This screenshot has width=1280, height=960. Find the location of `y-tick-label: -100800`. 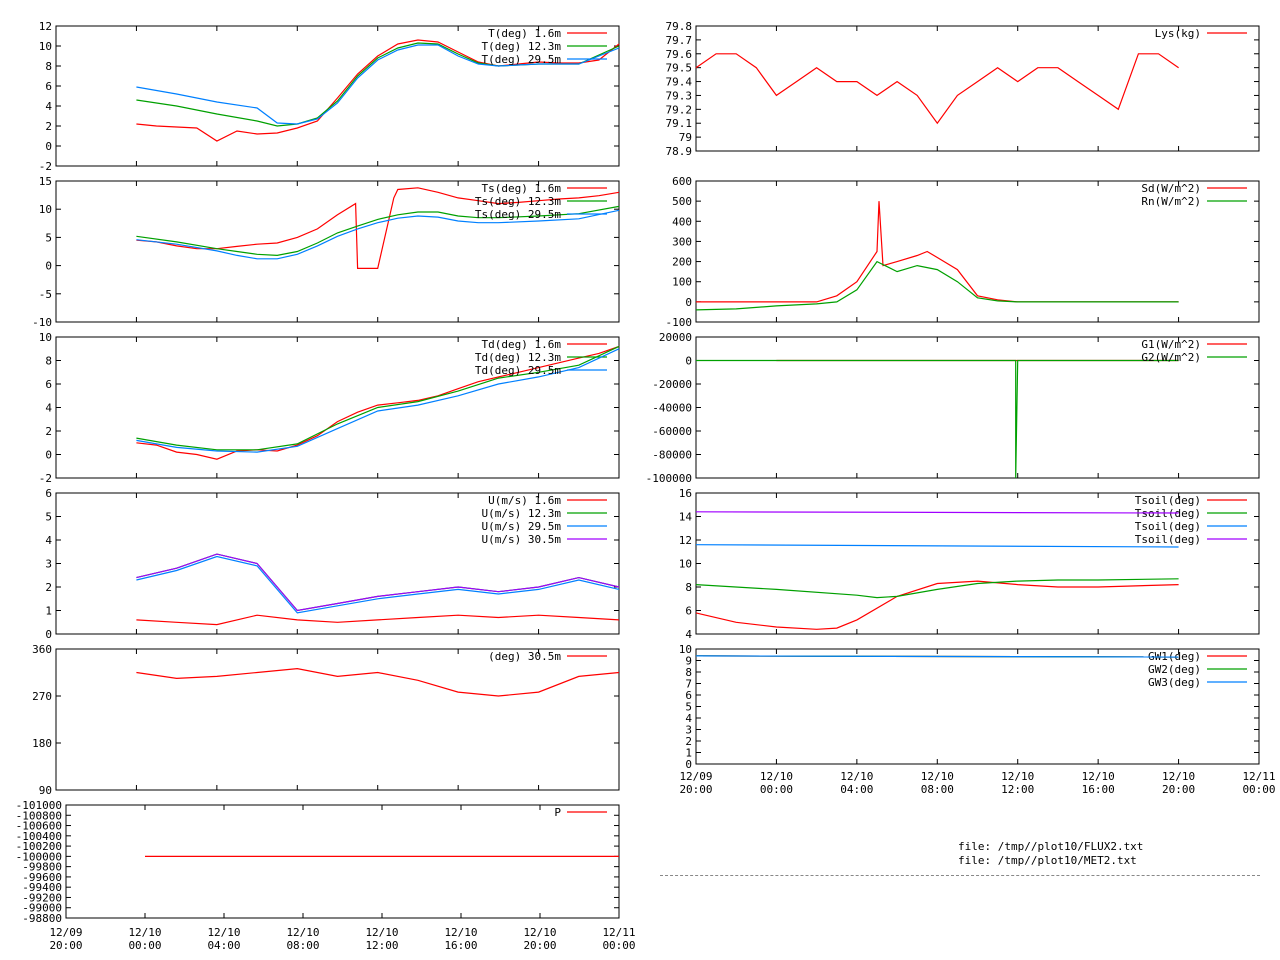

y-tick-label: -100800 is located at coordinates (39, 815).